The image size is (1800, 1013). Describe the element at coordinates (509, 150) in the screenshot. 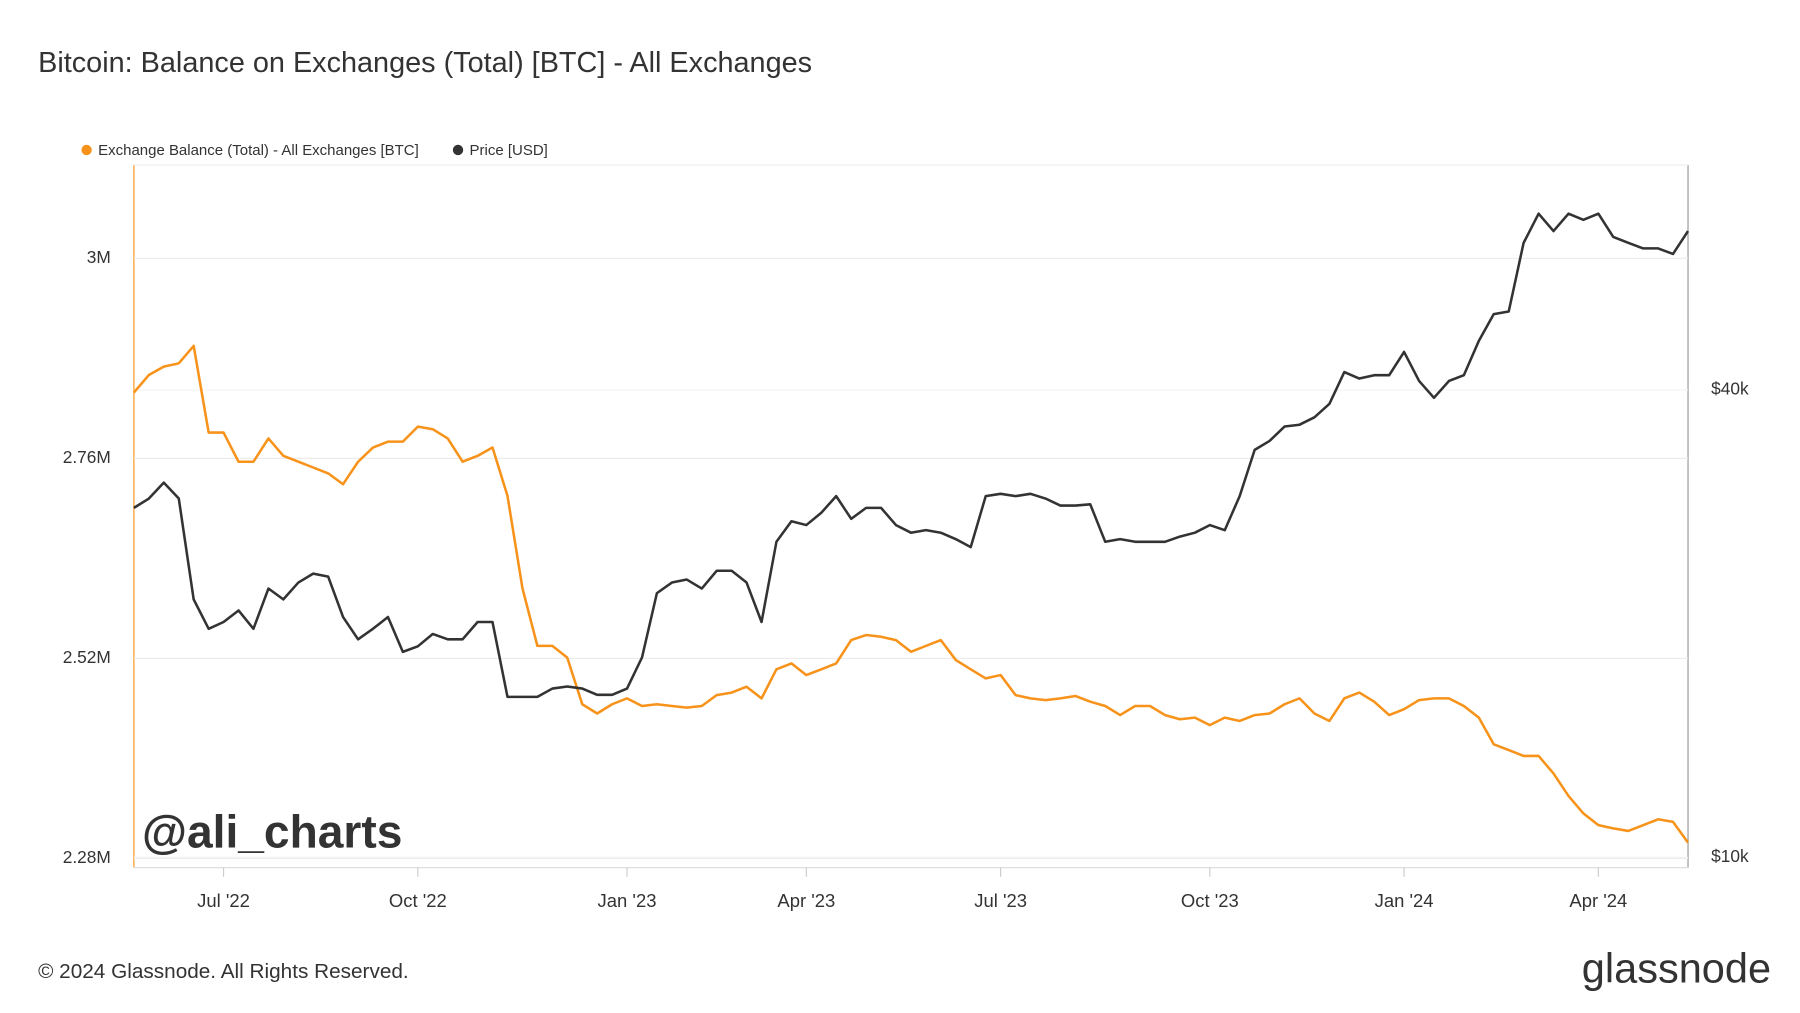

I see `legend-label: Price [USD]` at that location.